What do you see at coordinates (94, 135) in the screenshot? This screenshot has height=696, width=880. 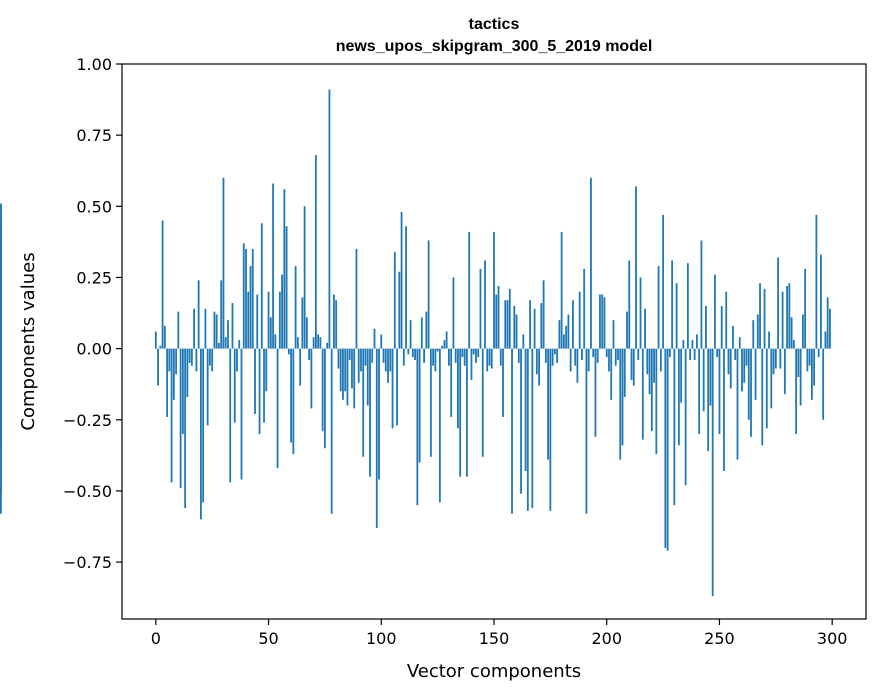 I see `y-tick-label: 0.75` at bounding box center [94, 135].